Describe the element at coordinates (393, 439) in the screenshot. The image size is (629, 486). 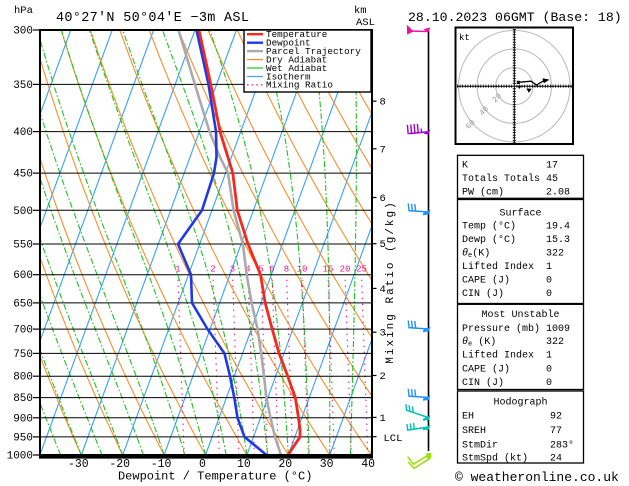
I see `svg-text: LCL` at that location.